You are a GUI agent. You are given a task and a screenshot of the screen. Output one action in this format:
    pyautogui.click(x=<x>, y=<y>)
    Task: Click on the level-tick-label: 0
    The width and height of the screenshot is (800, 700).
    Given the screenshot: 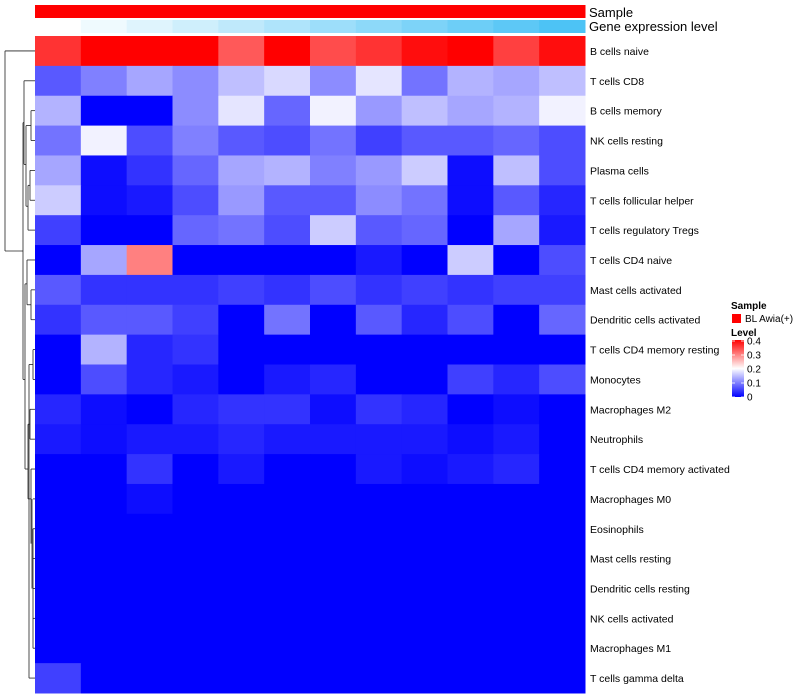 What is the action you would take?
    pyautogui.click(x=750, y=398)
    